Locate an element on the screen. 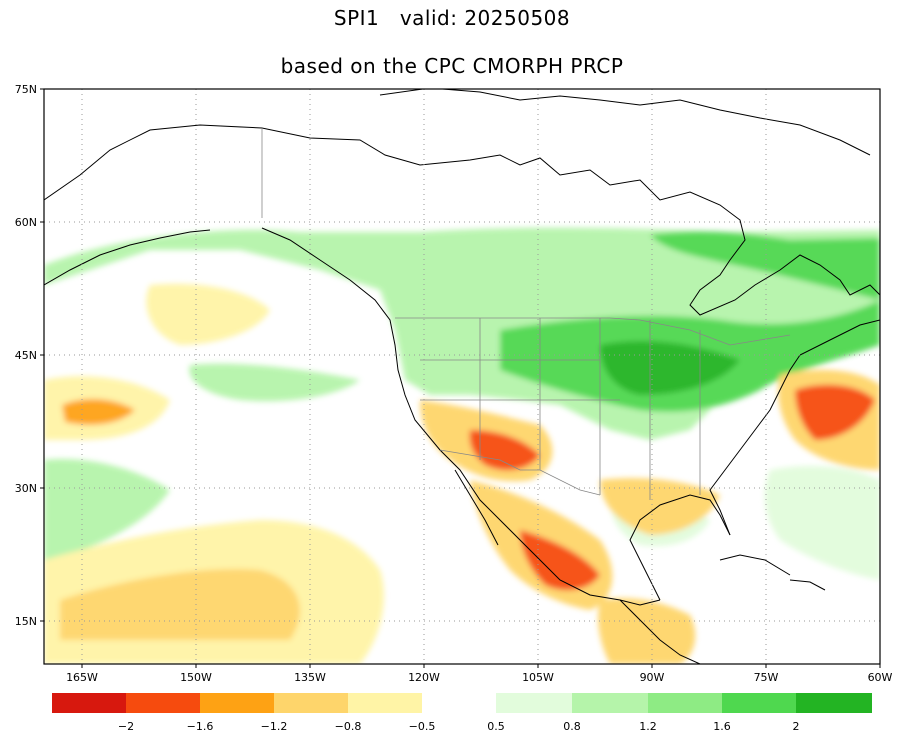 This screenshot has height=740, width=904. wet-region-pacific is located at coordinates (274, 382).